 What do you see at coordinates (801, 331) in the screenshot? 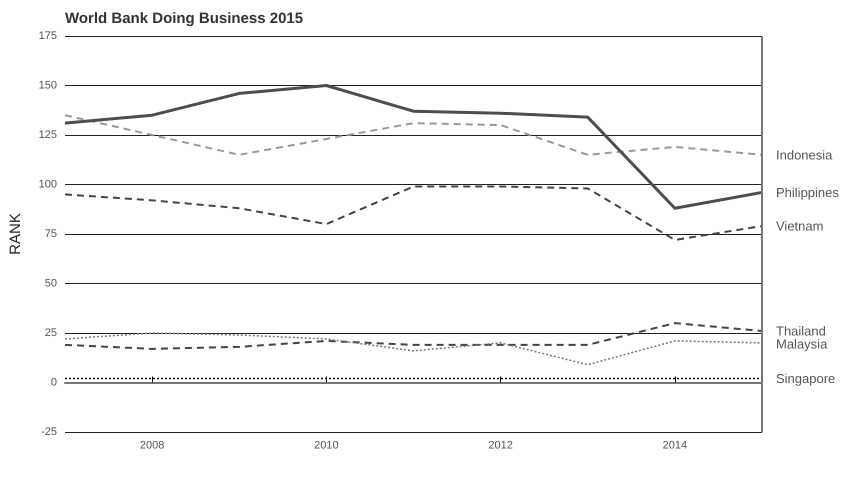
I see `series-label: Thailand` at bounding box center [801, 331].